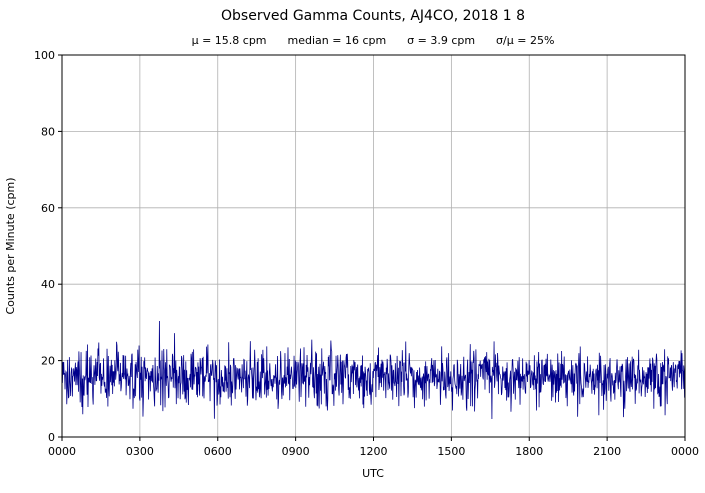  What do you see at coordinates (373, 16) in the screenshot?
I see `chart-title: Observed Gamma Counts, AJ4CO, 2018 1 8` at bounding box center [373, 16].